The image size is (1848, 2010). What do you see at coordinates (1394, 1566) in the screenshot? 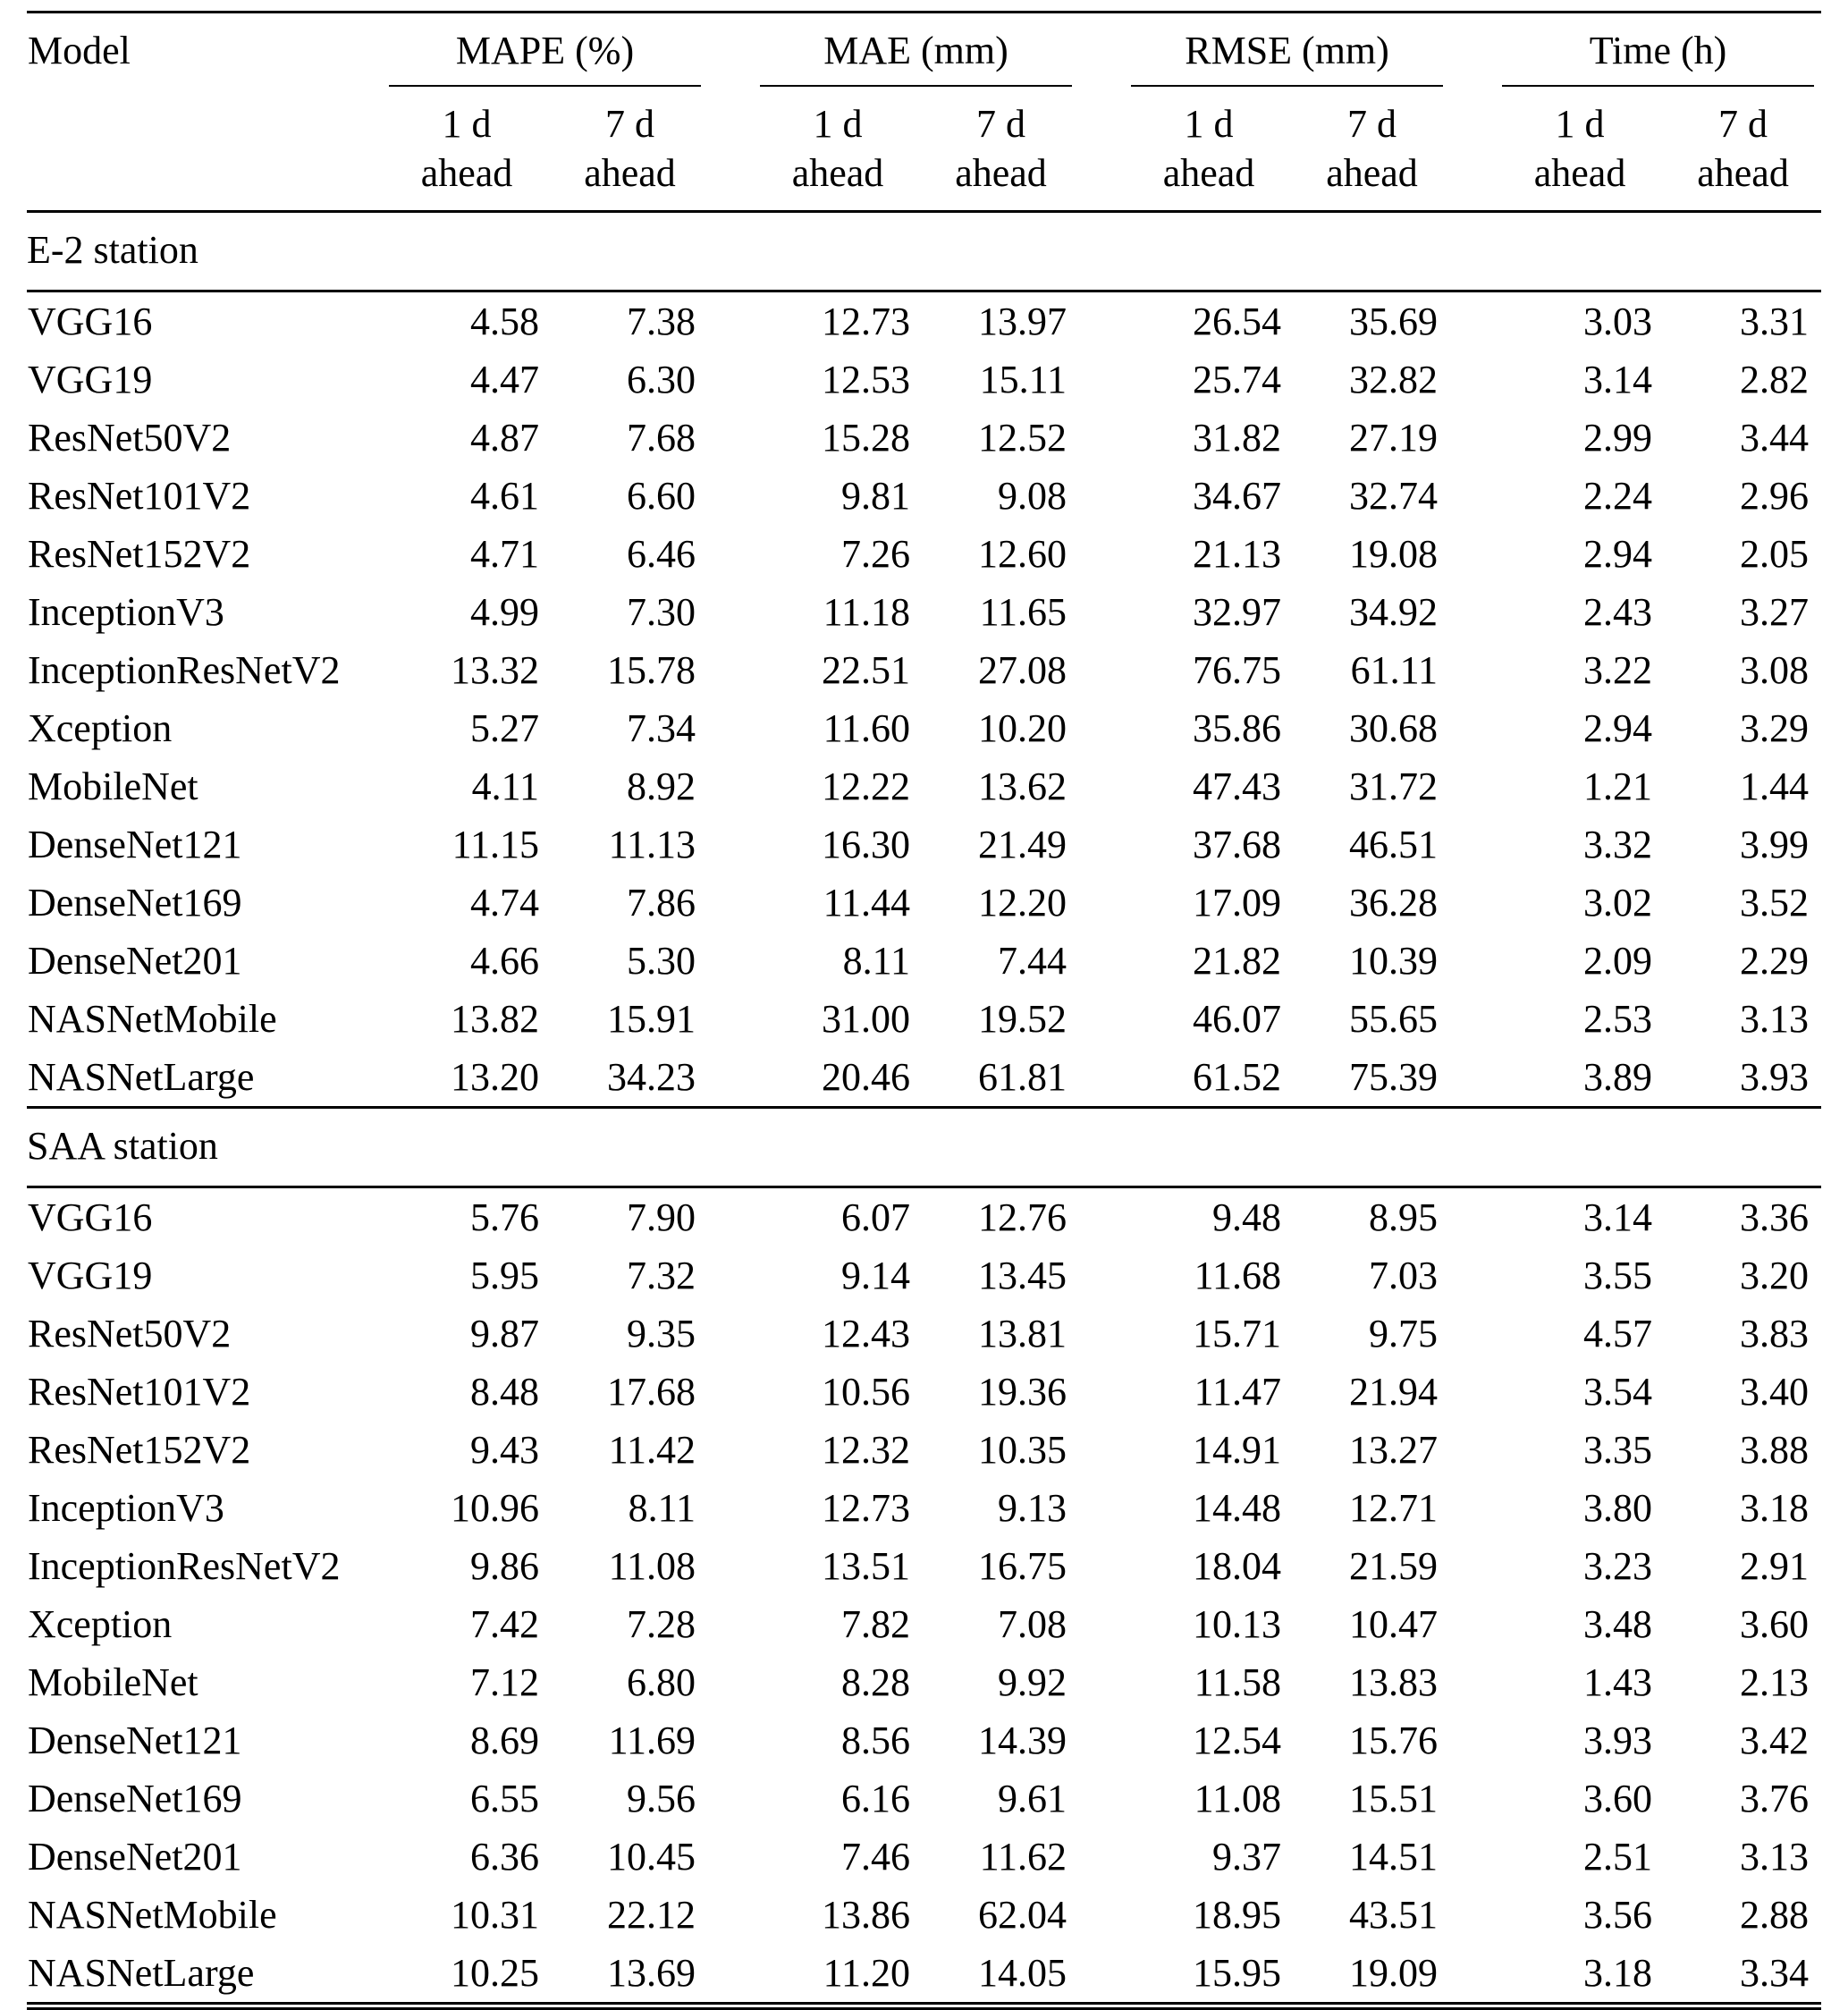
I see `value-cell: 21.59` at bounding box center [1394, 1566].